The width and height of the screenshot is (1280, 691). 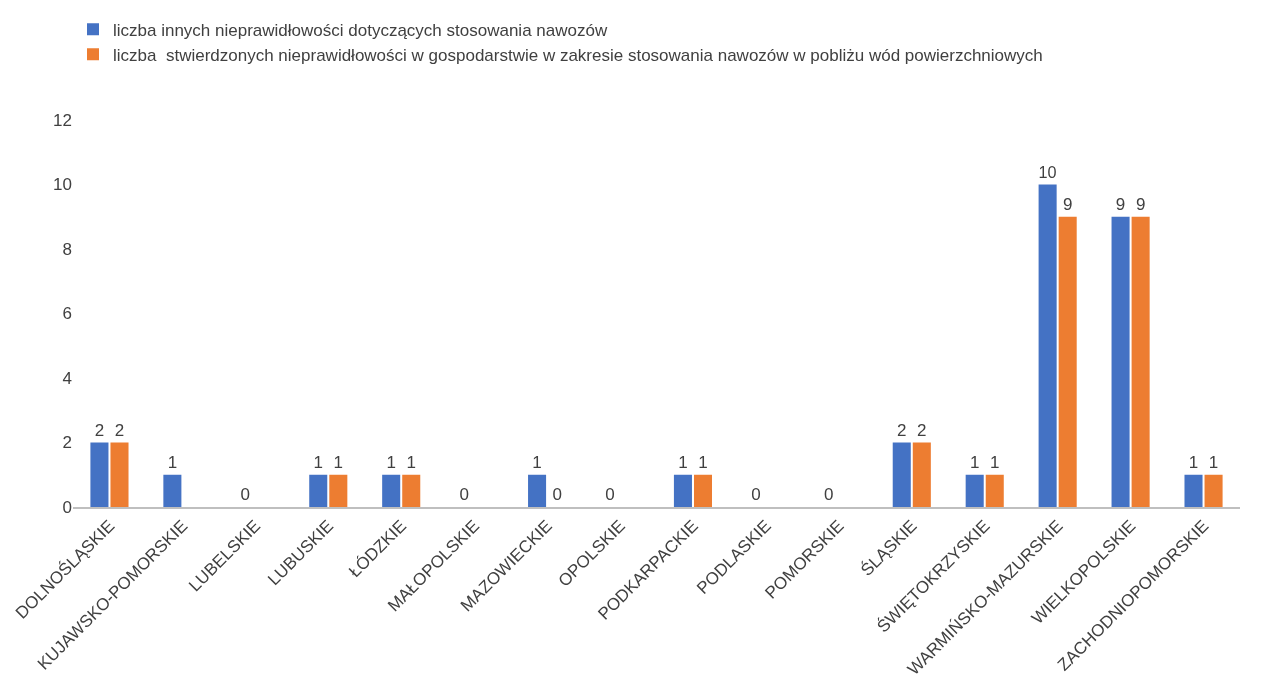 I want to click on legend-label: liczba innych nieprawidłowości dotyczących stosowania nawozów, so click(x=360, y=30).